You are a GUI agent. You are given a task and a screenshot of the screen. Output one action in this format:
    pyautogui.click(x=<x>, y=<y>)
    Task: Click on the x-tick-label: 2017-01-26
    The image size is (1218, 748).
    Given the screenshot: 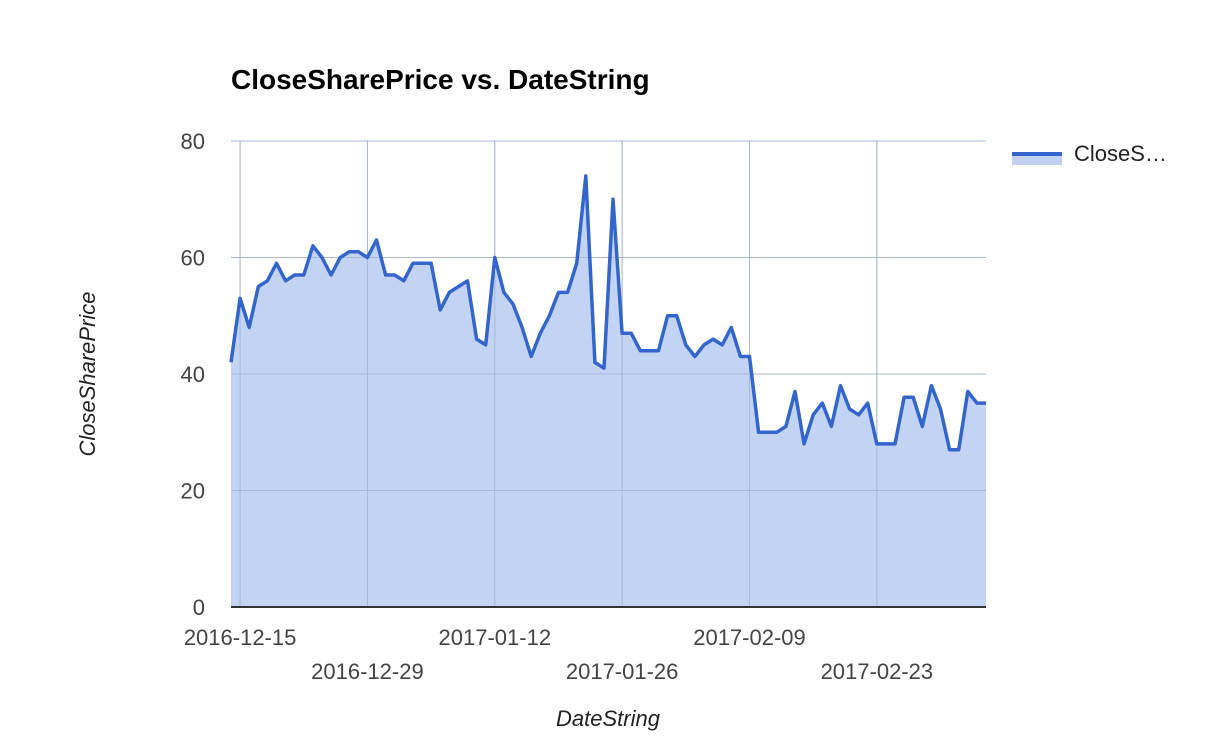 What is the action you would take?
    pyautogui.click(x=622, y=671)
    